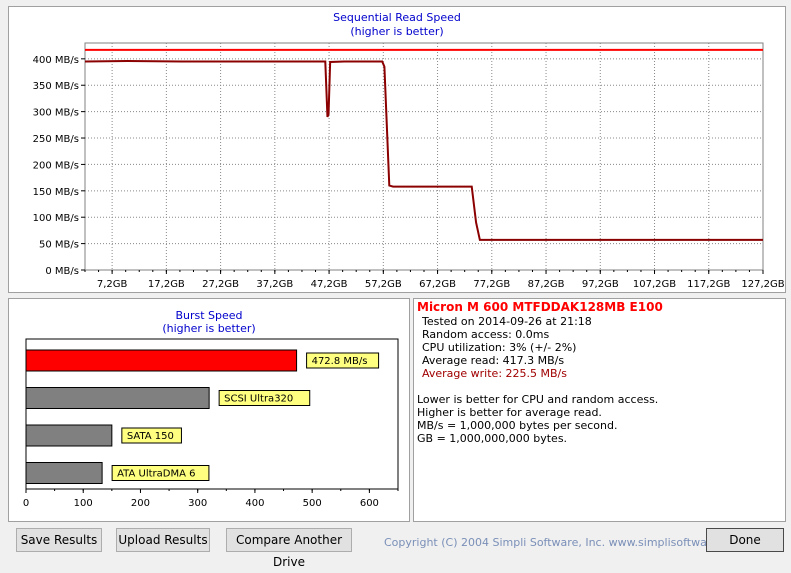 This screenshot has height=573, width=791. I want to click on seq-chart-title: Sequential Read Speed, so click(397, 17).